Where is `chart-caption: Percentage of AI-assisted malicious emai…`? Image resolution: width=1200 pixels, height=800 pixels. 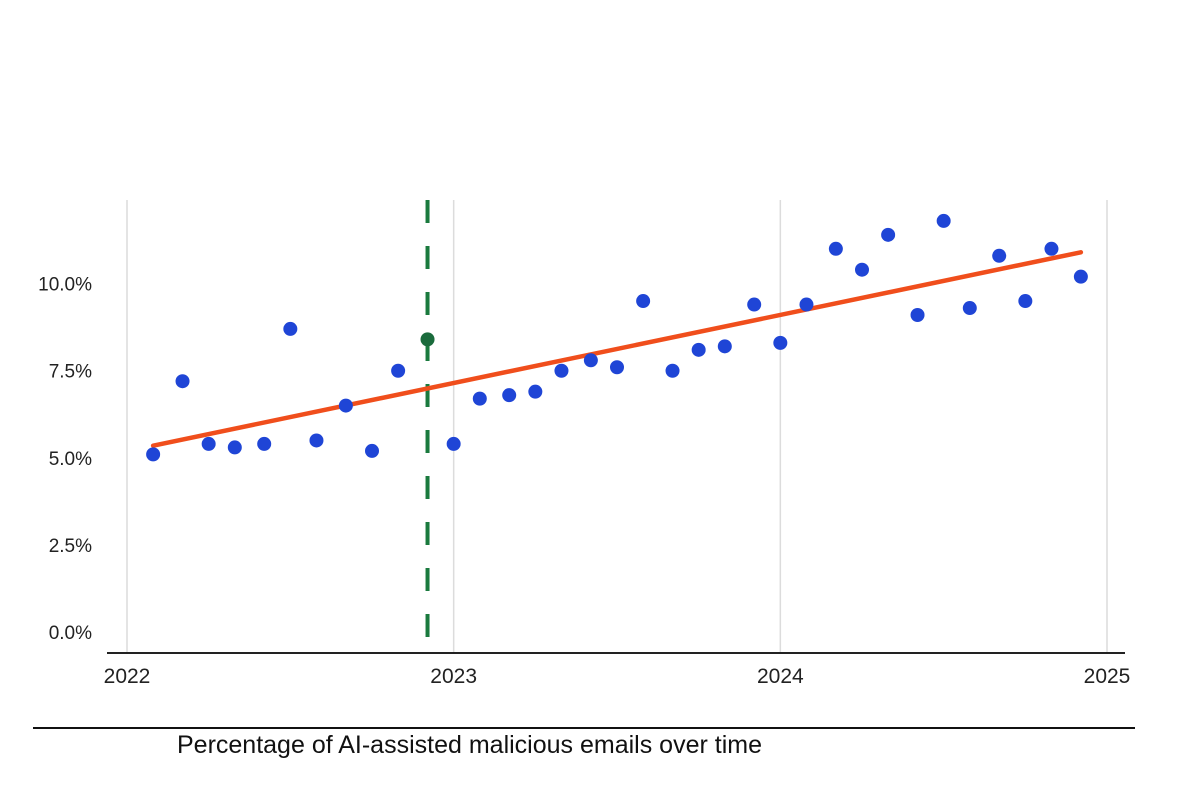
chart-caption: Percentage of AI-assisted malicious emai… is located at coordinates (469, 745).